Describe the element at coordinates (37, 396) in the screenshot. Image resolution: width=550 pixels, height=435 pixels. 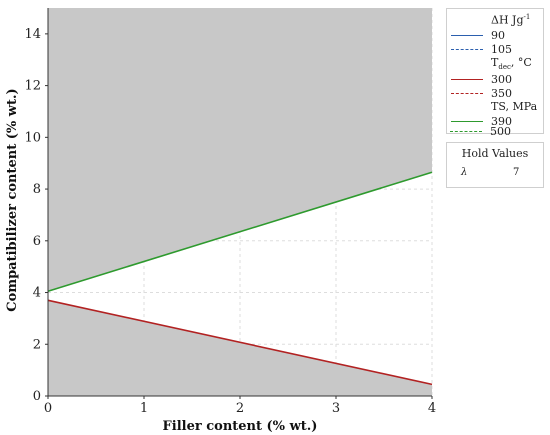
I see `y-tick-label: 0` at that location.